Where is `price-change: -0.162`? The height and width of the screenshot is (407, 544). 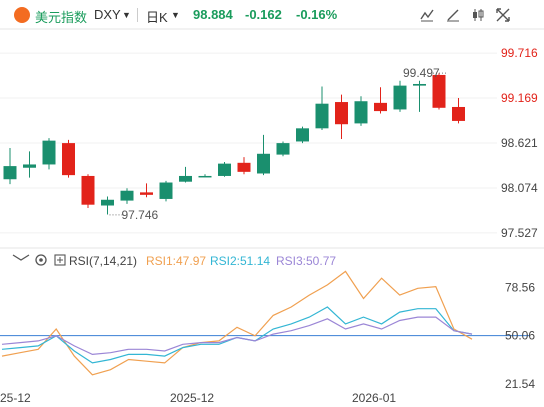 price-change: -0.162 is located at coordinates (263, 14).